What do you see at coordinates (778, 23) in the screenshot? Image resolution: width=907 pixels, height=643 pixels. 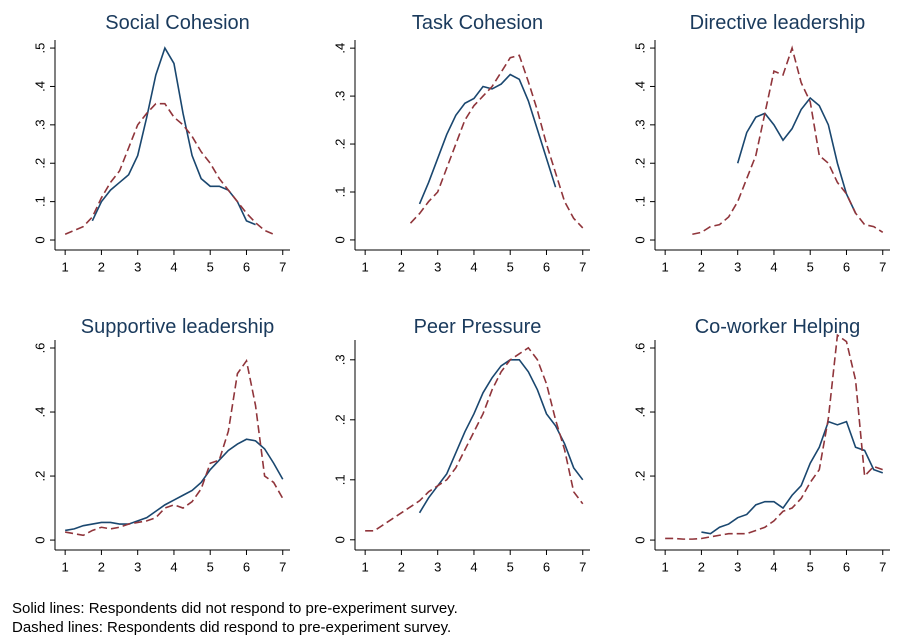 I see `chart-title: Directive leadership` at bounding box center [778, 23].